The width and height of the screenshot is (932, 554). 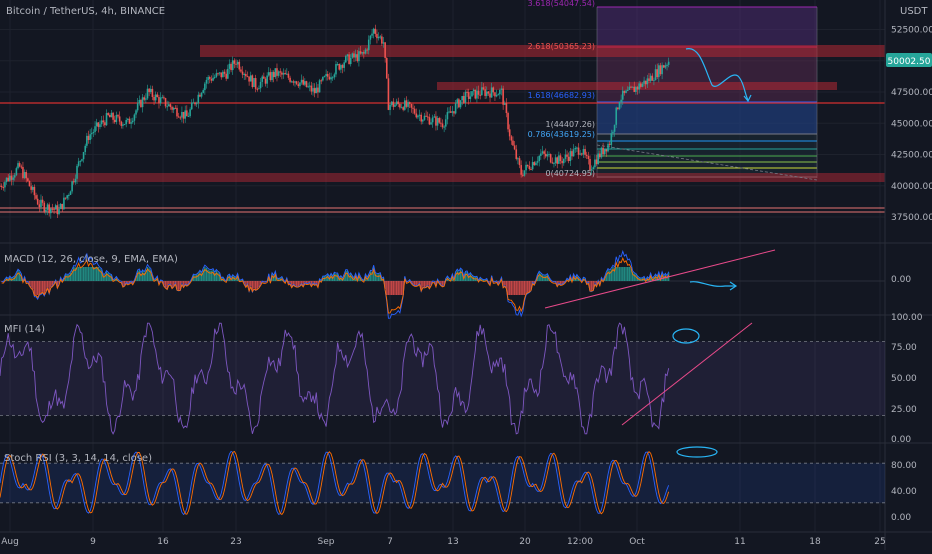 What do you see at coordinates (561, 46) in the screenshot?
I see `fib-level-label: 2.618(50365.23)` at bounding box center [561, 46].